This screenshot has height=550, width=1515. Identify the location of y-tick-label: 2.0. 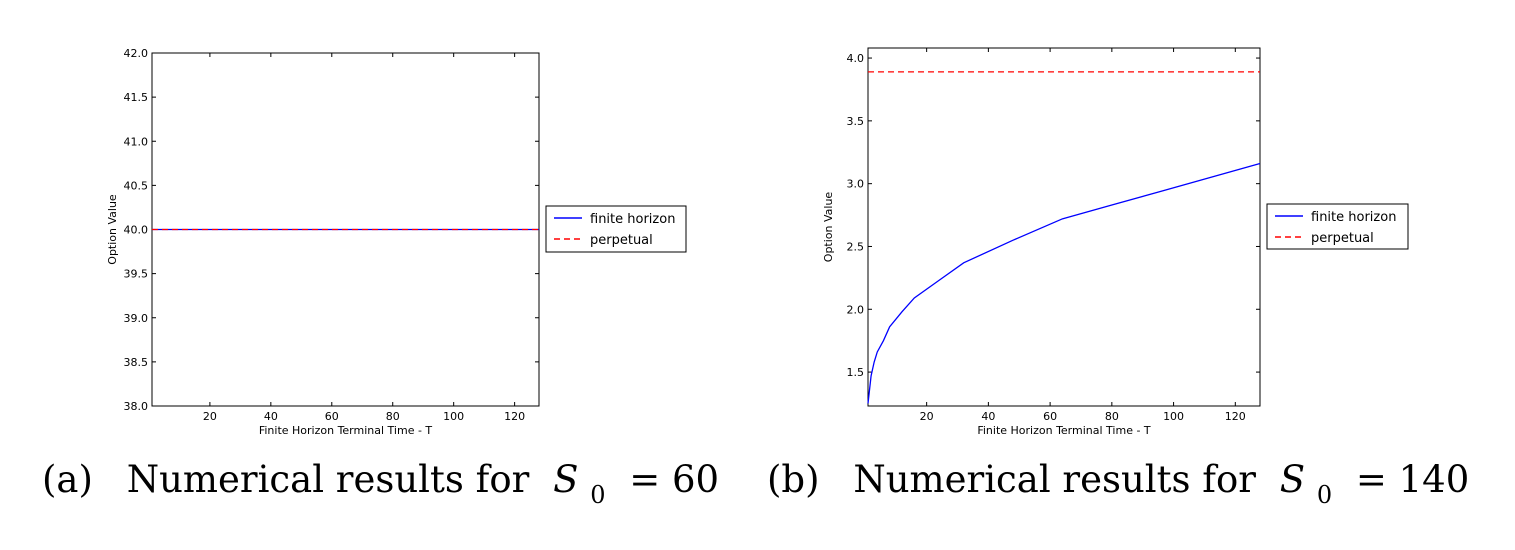
(856, 309).